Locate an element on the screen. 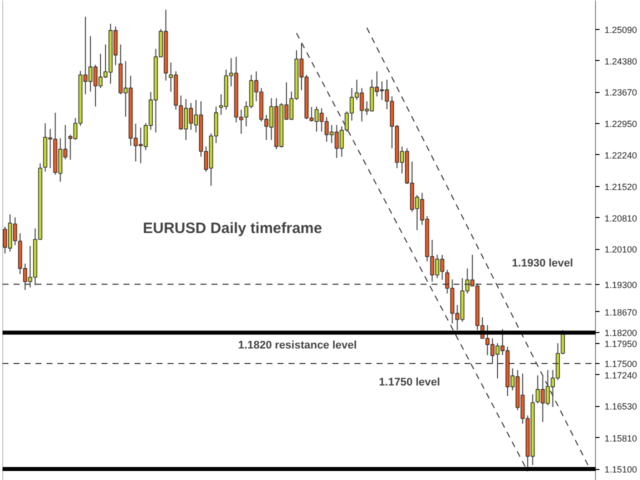 The width and height of the screenshot is (640, 480). y-tick-label: 1.17950 is located at coordinates (621, 344).